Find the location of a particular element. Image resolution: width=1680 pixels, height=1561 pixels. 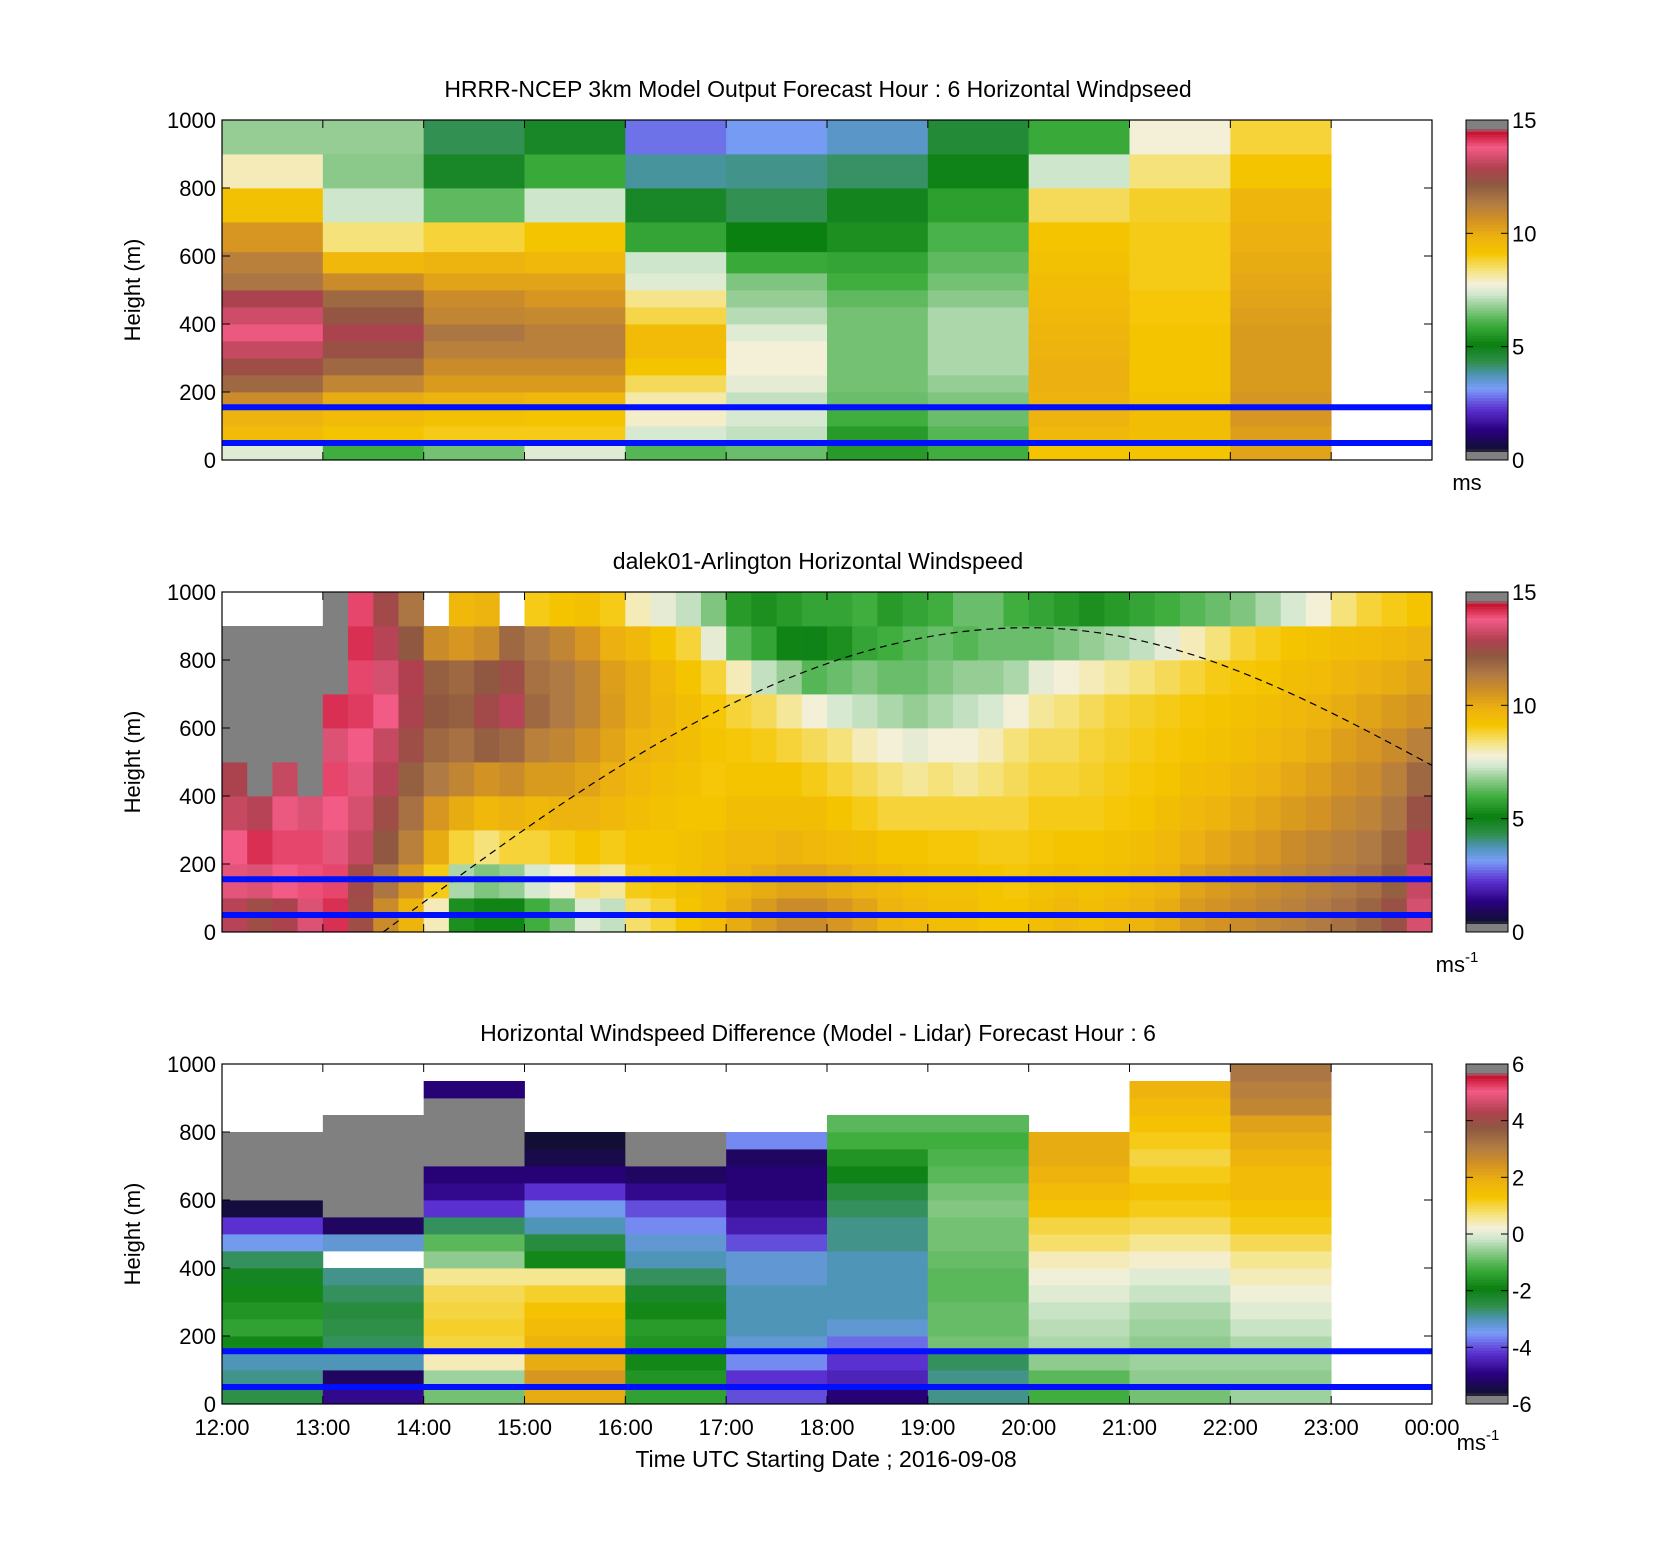

y-tick-label: 600 is located at coordinates (197, 728).